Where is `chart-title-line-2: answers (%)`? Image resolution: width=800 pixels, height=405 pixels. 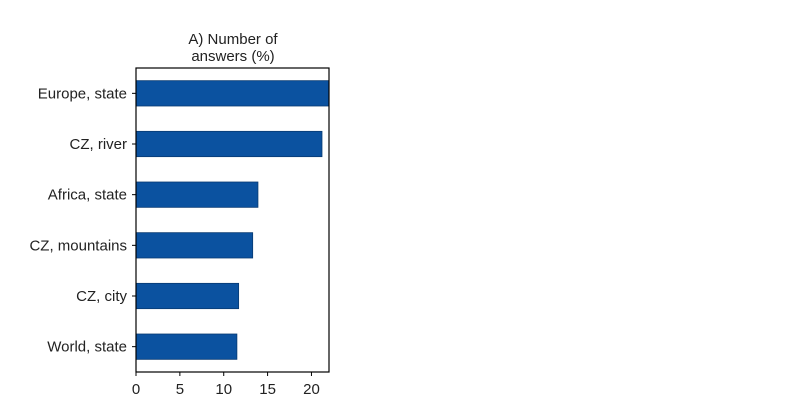 chart-title-line-2: answers (%) is located at coordinates (232, 56).